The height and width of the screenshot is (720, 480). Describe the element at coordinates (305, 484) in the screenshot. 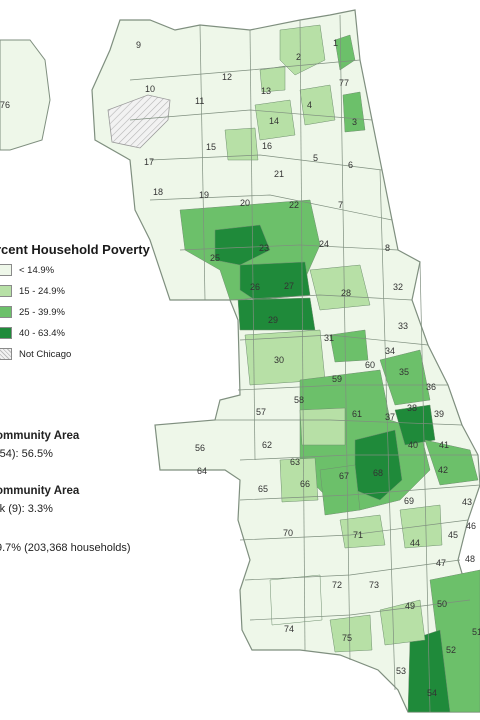

I see `area-label-66: 66` at that location.